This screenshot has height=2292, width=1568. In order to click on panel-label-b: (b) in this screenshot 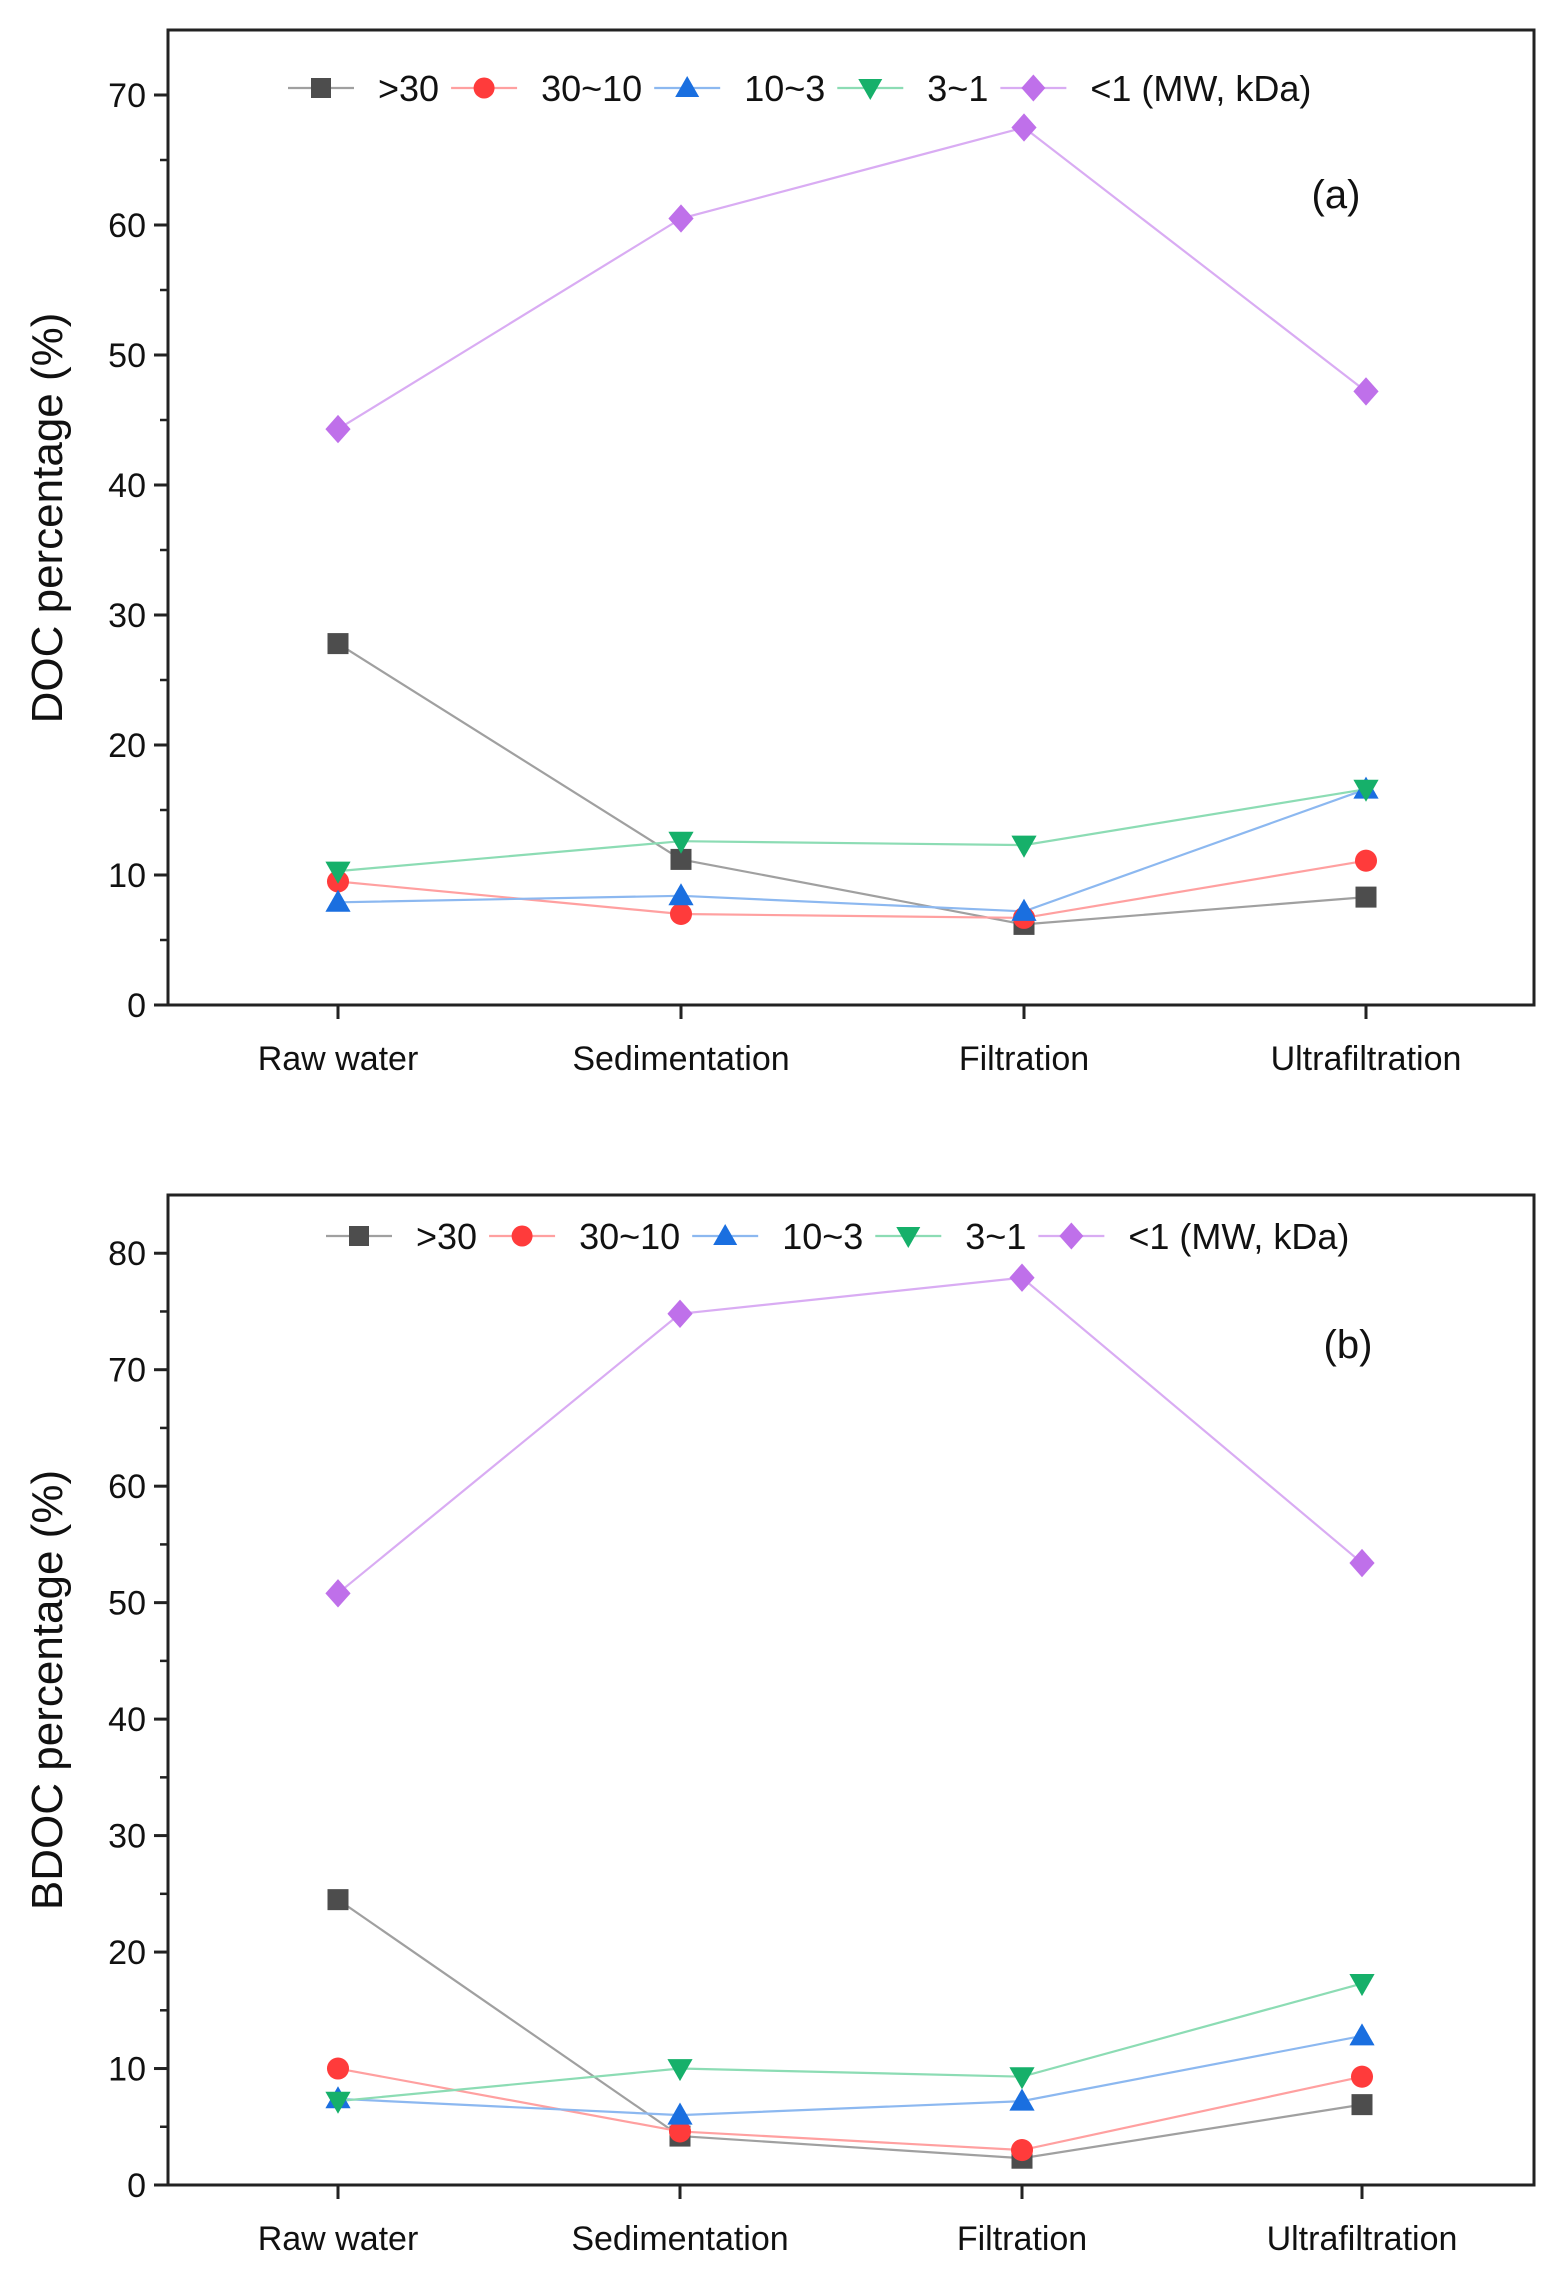, I will do `click(1348, 1345)`.